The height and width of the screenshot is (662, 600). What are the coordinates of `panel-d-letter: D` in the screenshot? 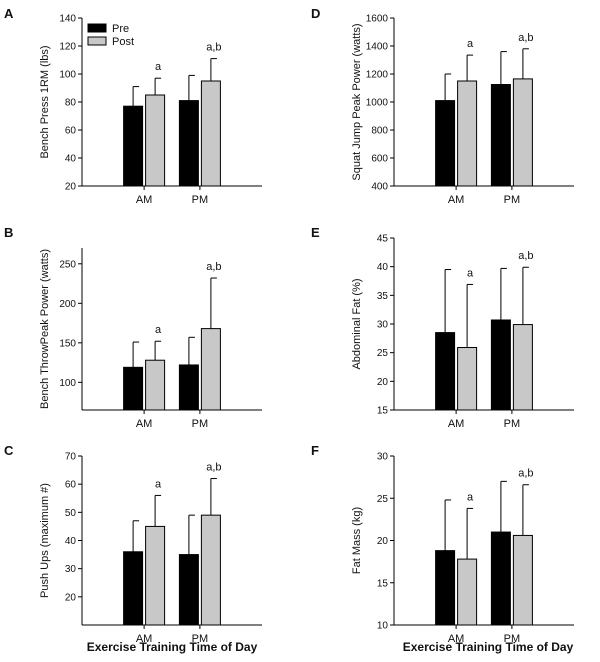 It's located at (315, 13).